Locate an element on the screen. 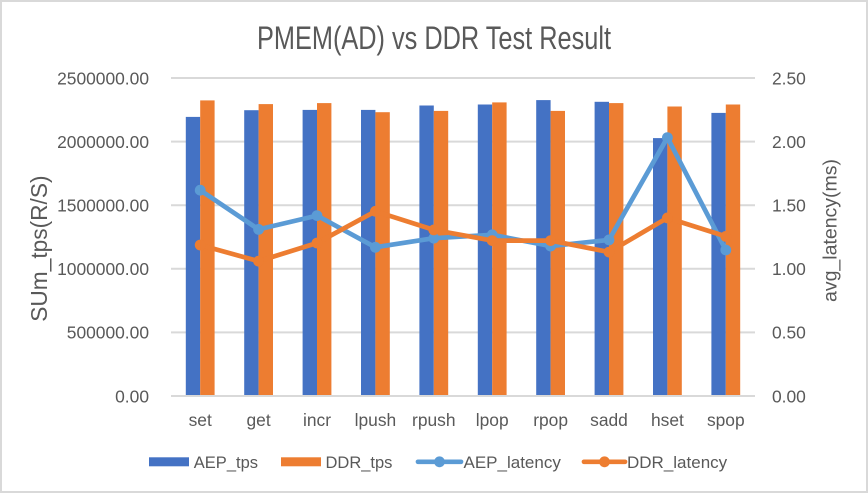 This screenshot has height=493, width=868. svg-text: 500000.00 is located at coordinates (108, 333).